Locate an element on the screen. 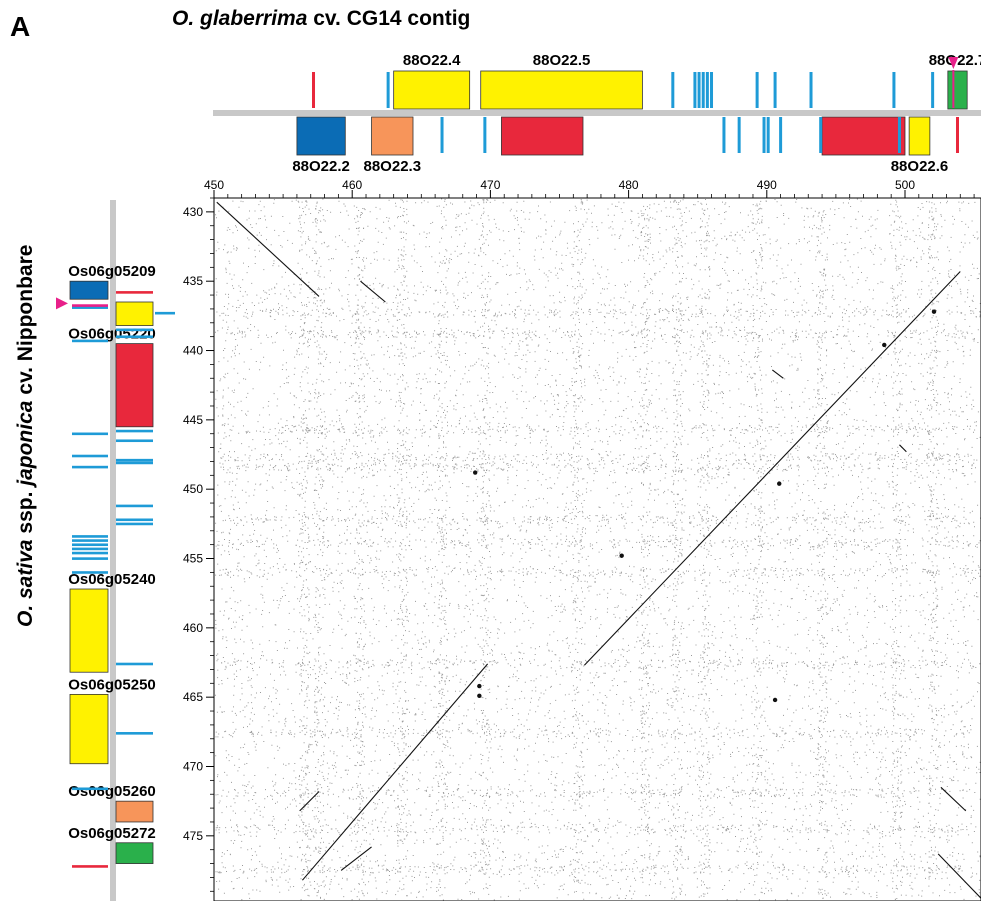  y-tick-label: 445 is located at coordinates (193, 420).